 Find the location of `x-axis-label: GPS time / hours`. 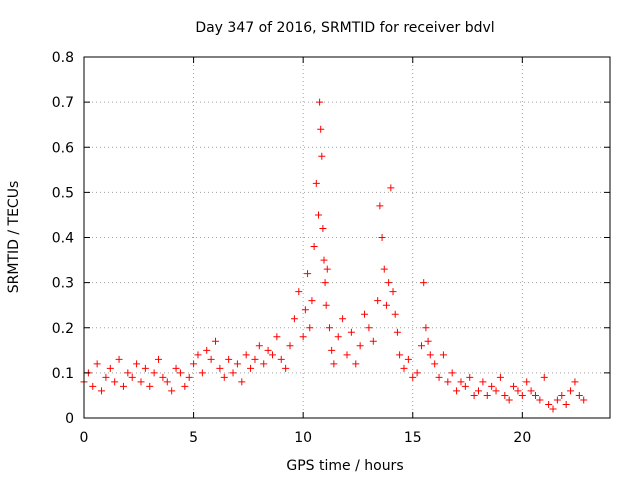

x-axis-label: GPS time / hours is located at coordinates (344, 466).